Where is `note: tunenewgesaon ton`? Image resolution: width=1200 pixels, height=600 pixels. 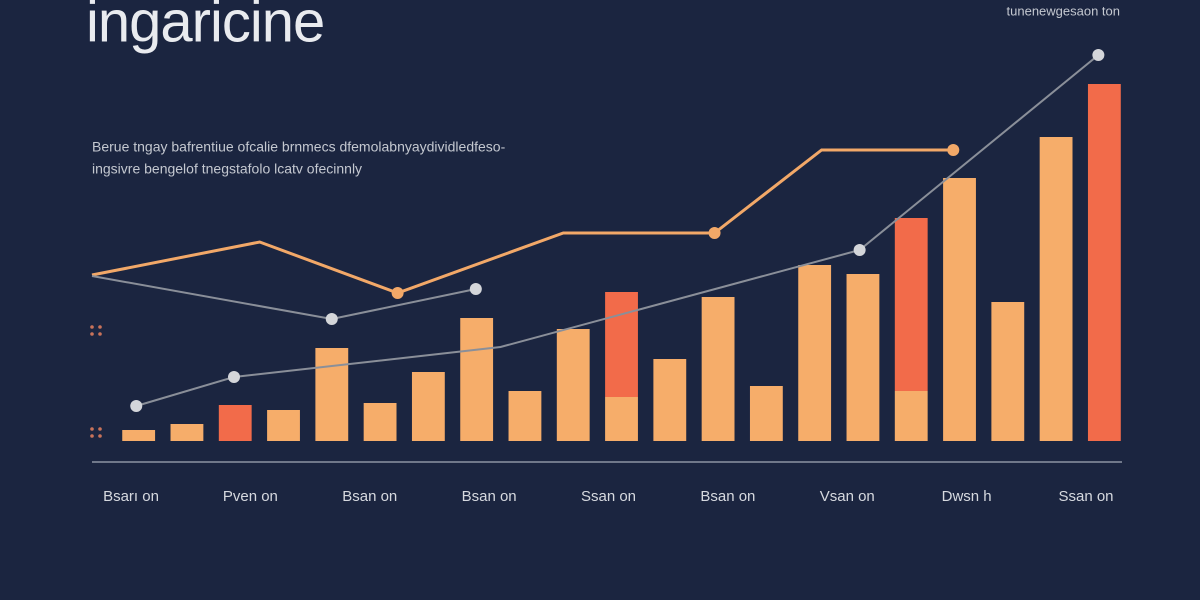
note: tunenewgesaon ton is located at coordinates (1063, 10).